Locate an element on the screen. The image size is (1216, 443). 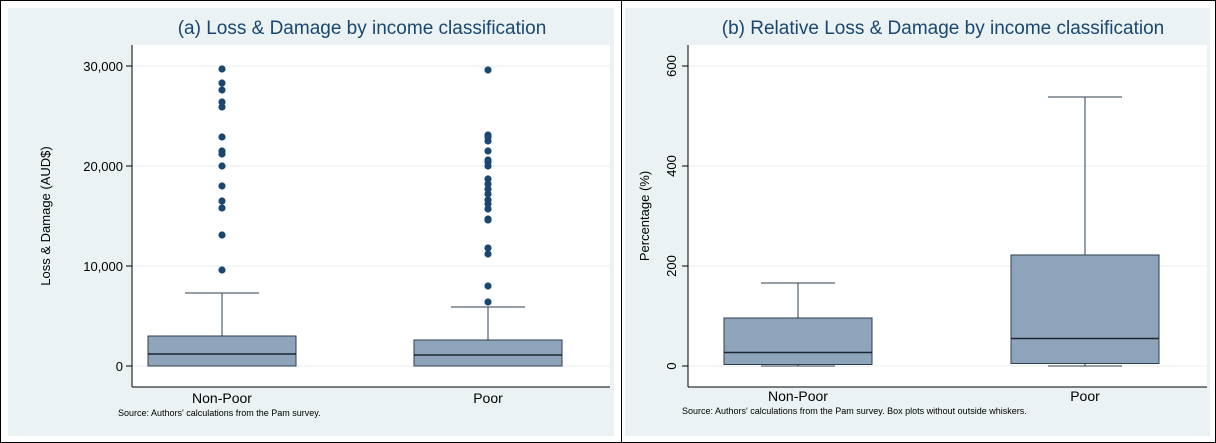
y-tick-label: 20,000 is located at coordinates (103, 166).